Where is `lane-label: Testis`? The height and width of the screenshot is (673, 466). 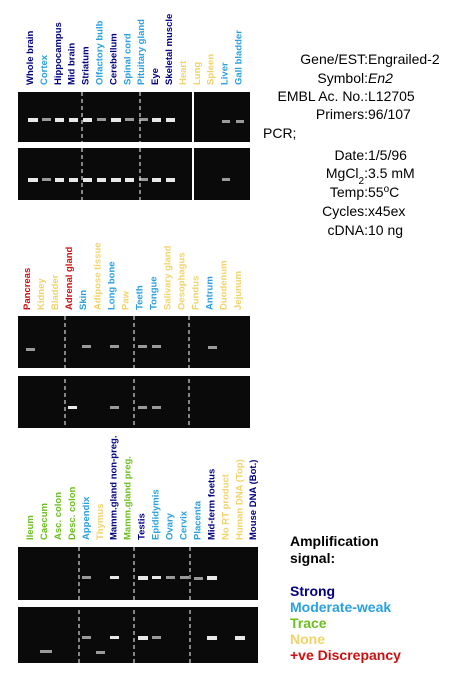
lane-label: Testis is located at coordinates (142, 526).